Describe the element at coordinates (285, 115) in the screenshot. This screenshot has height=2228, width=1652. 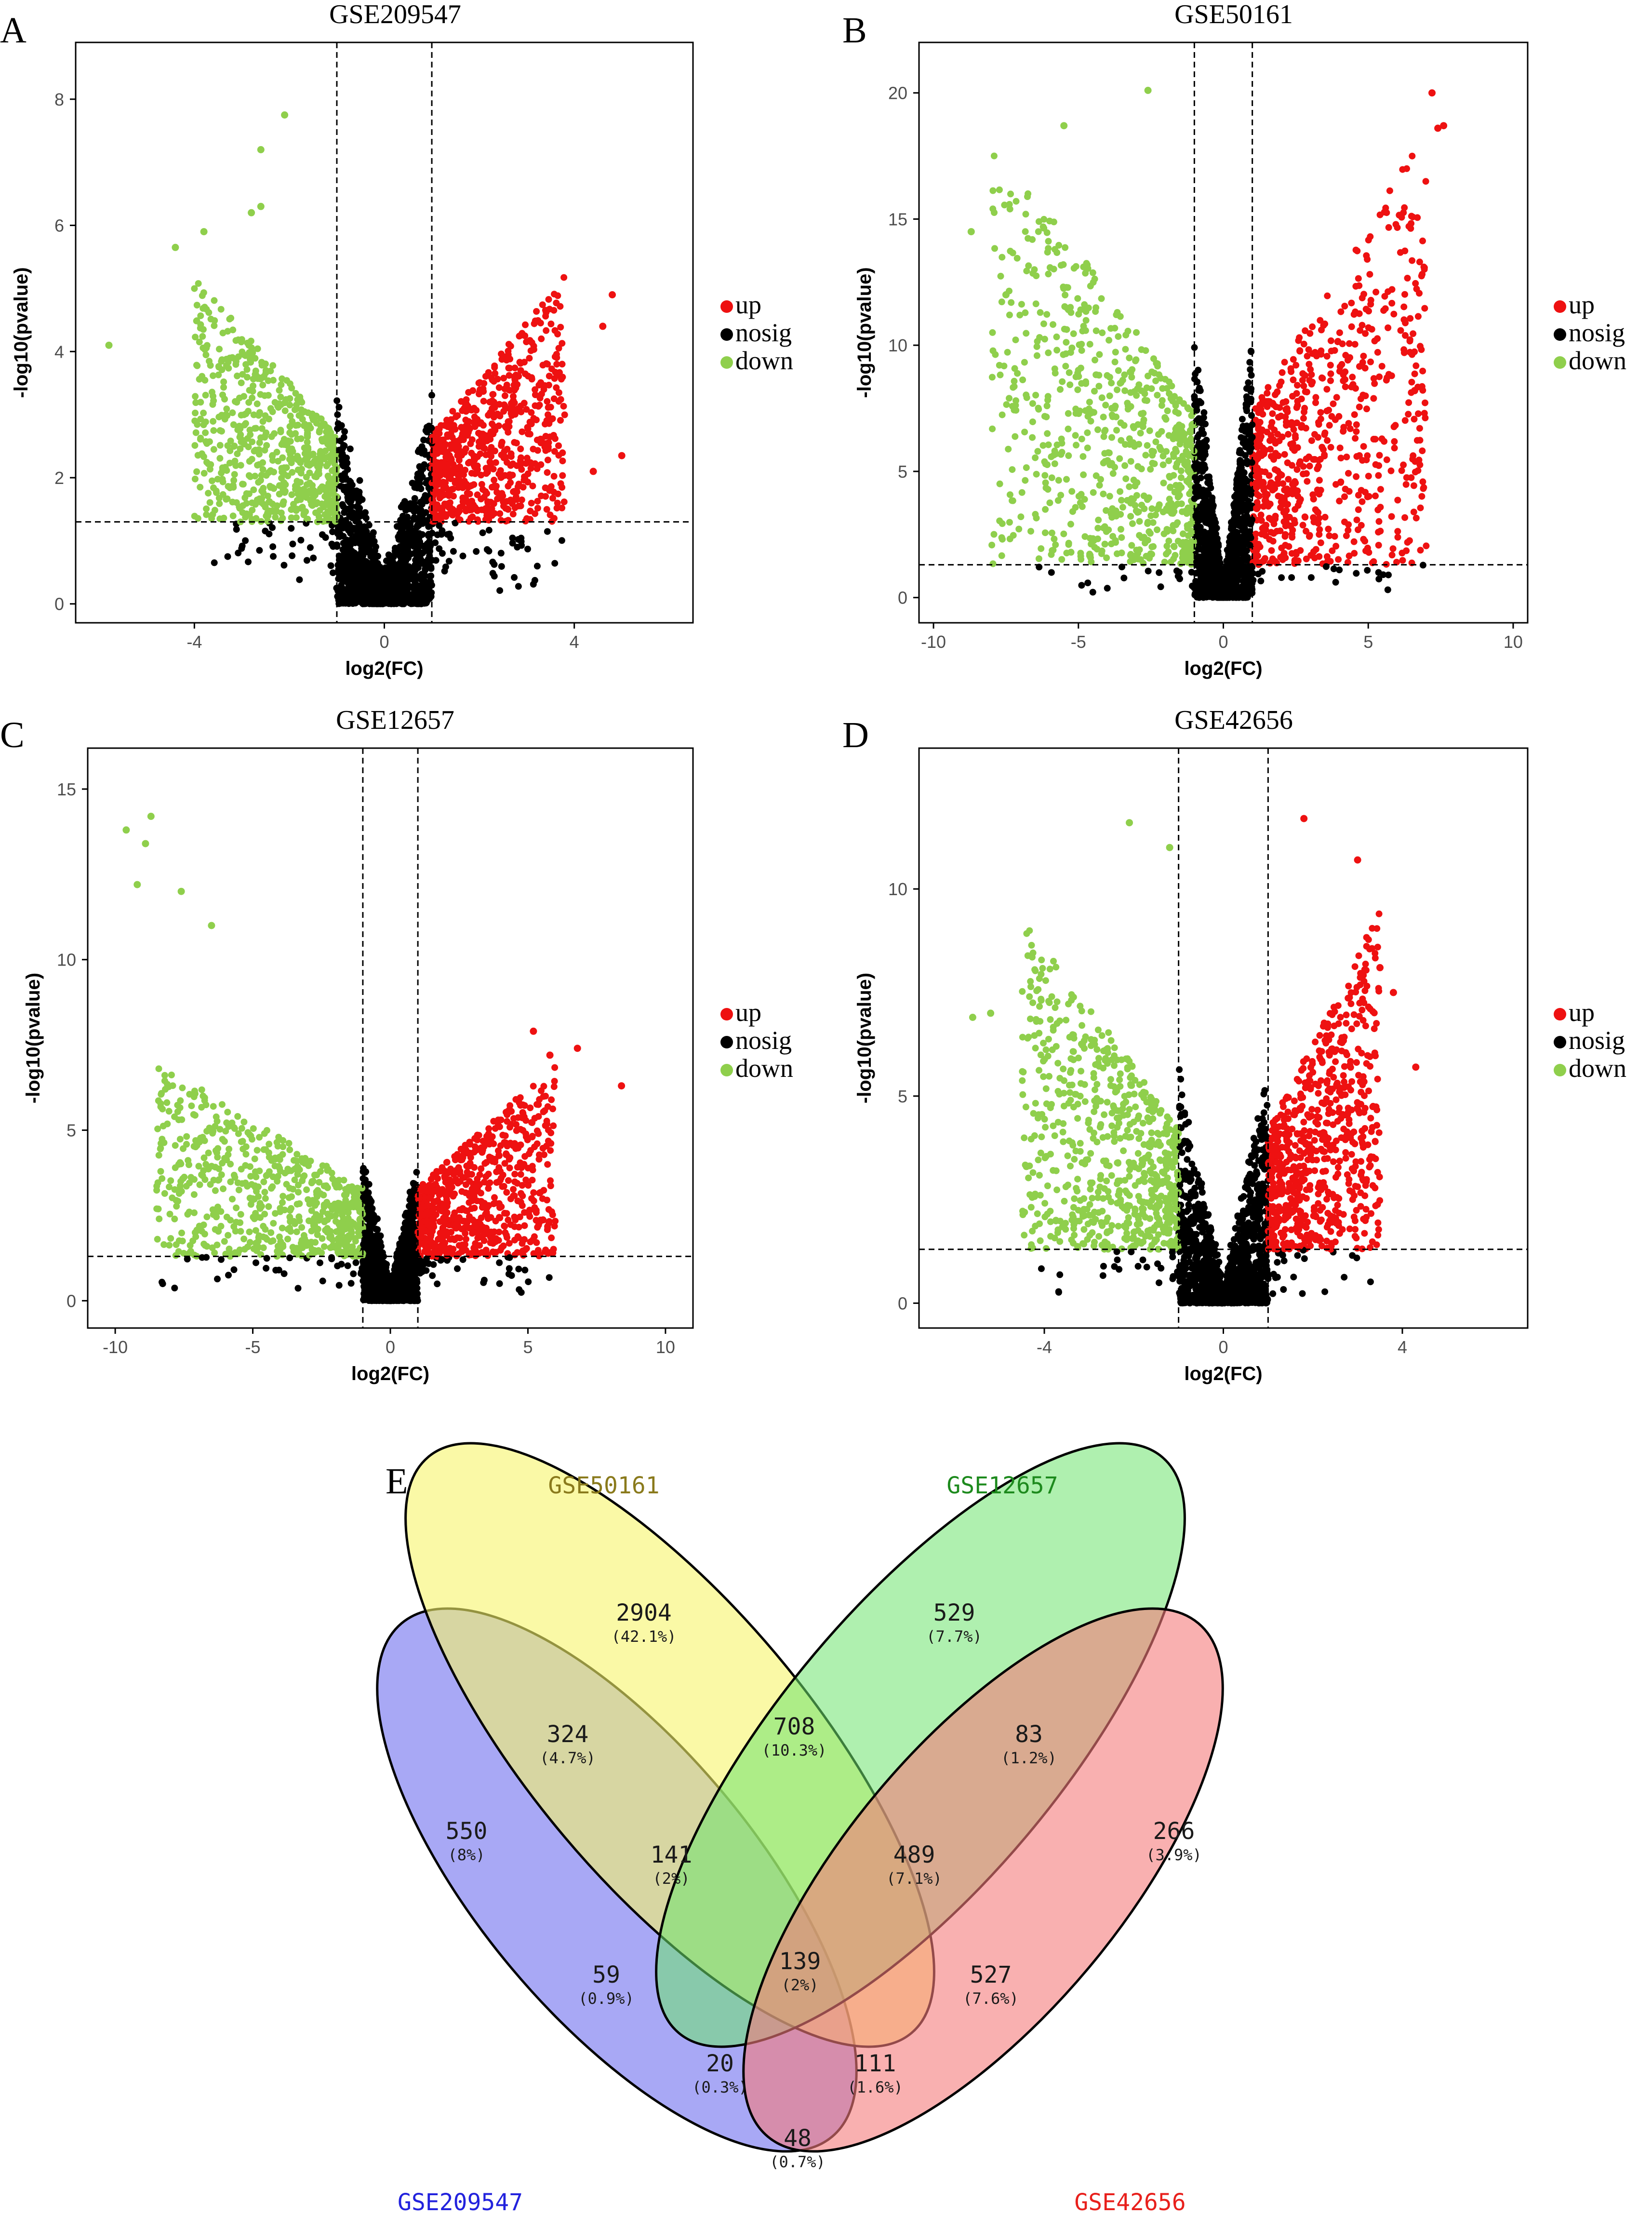
I see `point-down-outlier` at that location.